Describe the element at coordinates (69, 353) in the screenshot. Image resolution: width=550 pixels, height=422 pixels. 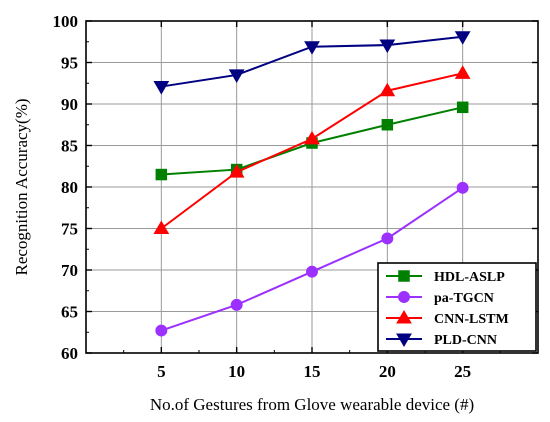
I see `y-tick-label: 60` at that location.